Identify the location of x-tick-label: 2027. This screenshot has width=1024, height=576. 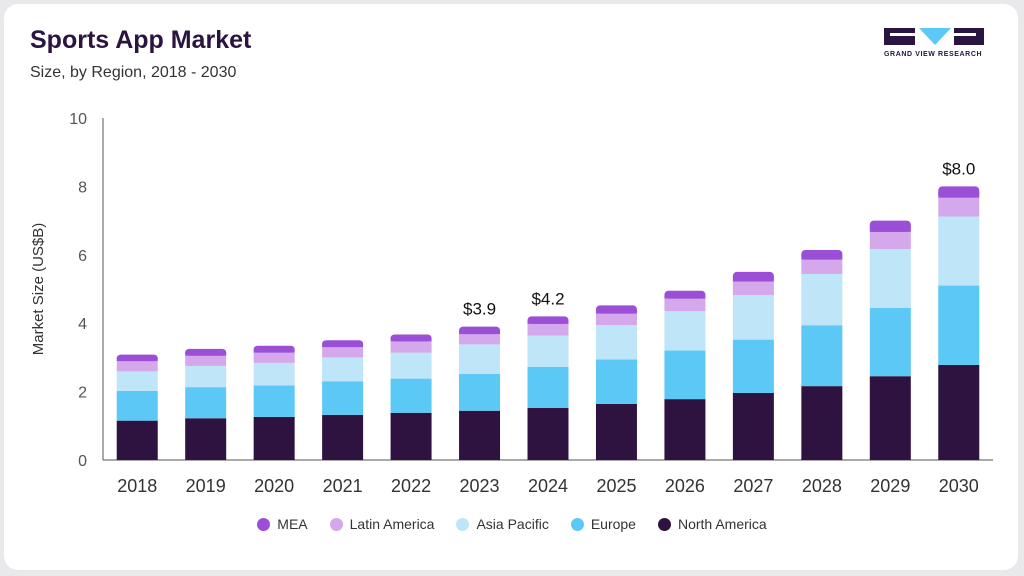
(753, 486).